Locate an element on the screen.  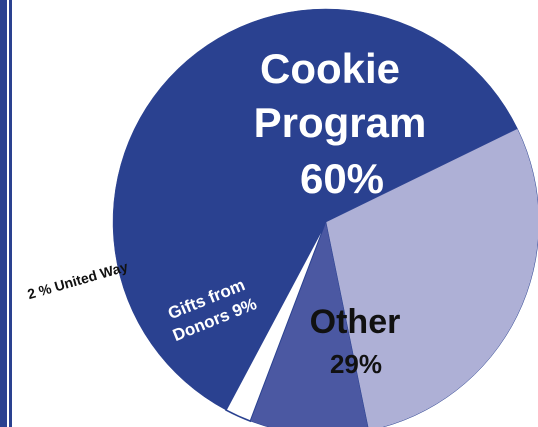
united-way-label-group: 2 % United Way is located at coordinates (78, 280).